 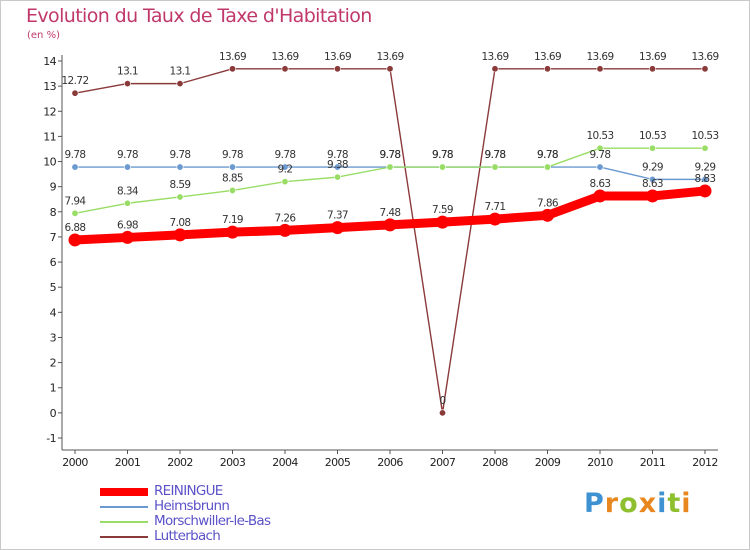 I want to click on x-tick-label: 2010, so click(x=600, y=462).